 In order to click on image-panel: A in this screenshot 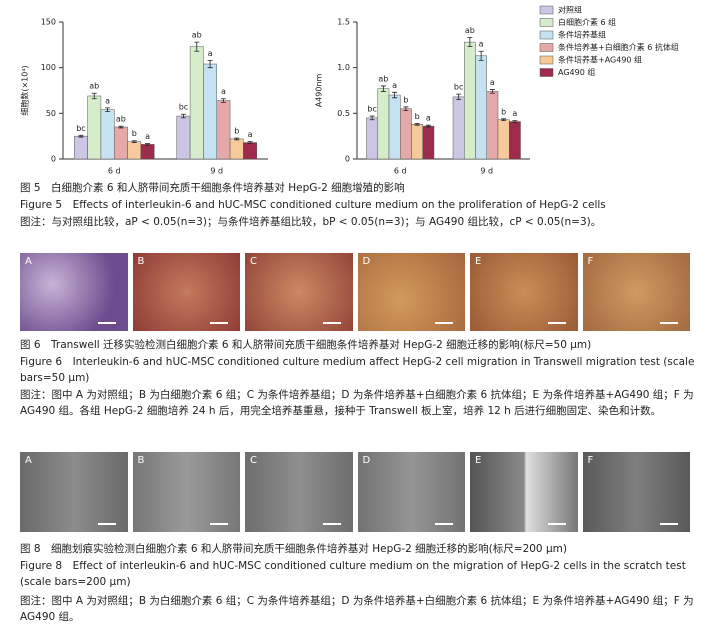, I will do `click(74, 492)`.